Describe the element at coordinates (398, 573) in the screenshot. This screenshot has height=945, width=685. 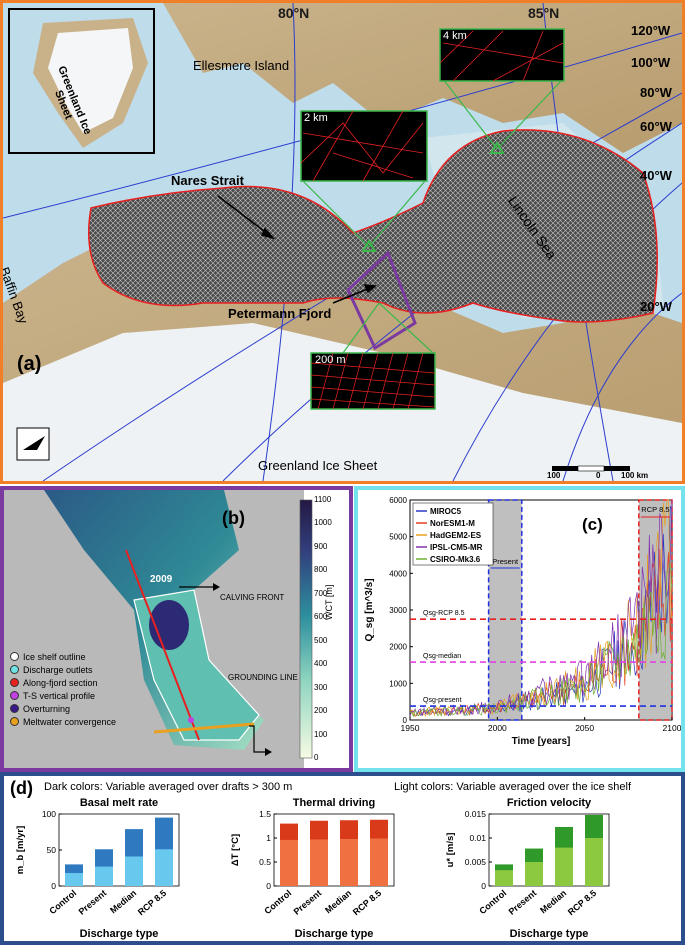
I see `y-tick-label: 4000` at that location.